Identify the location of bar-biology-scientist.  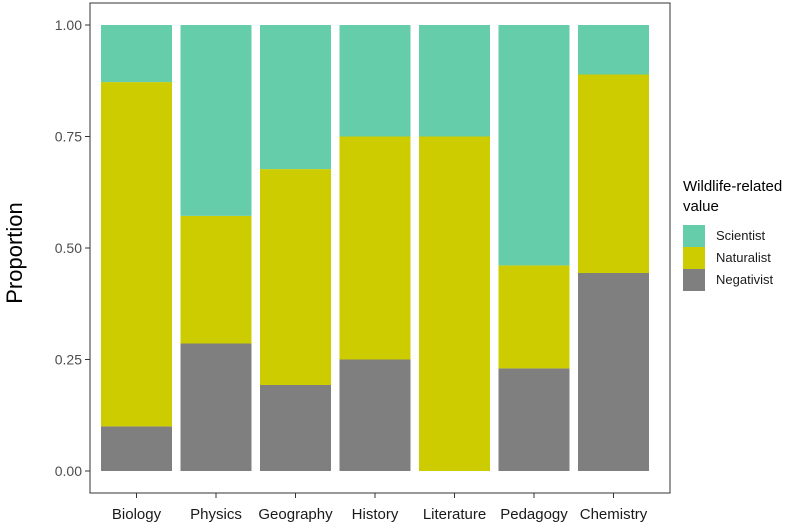
(136, 54).